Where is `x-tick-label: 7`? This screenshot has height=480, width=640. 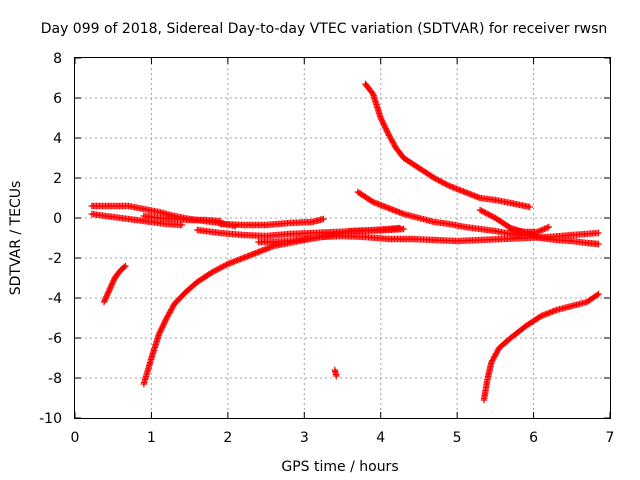 x-tick-label: 7 is located at coordinates (610, 438).